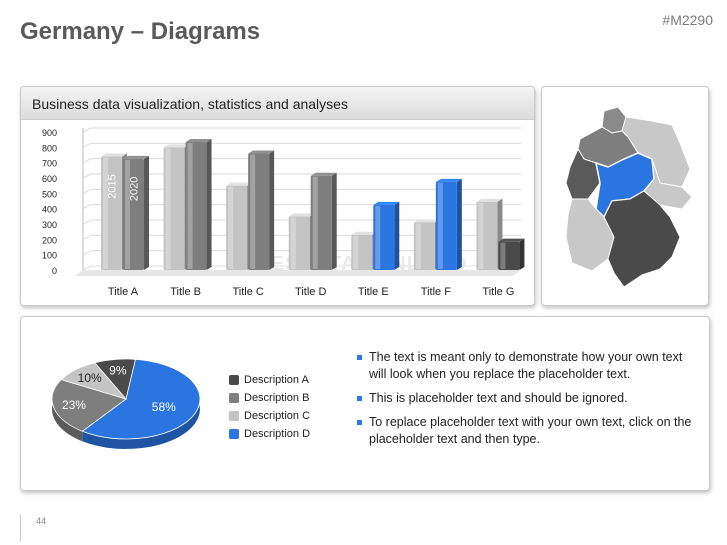  I want to click on legend-label: Description B, so click(277, 398).